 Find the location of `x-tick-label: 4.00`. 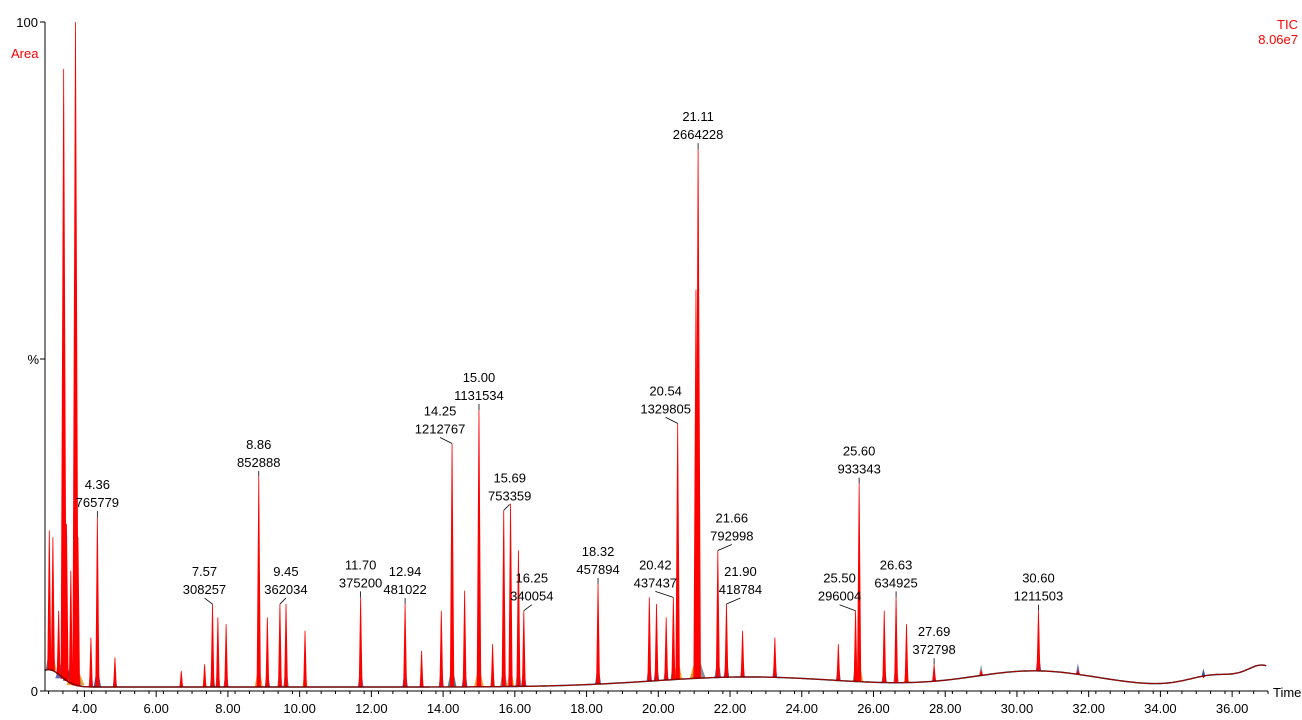

x-tick-label: 4.00 is located at coordinates (84, 708).